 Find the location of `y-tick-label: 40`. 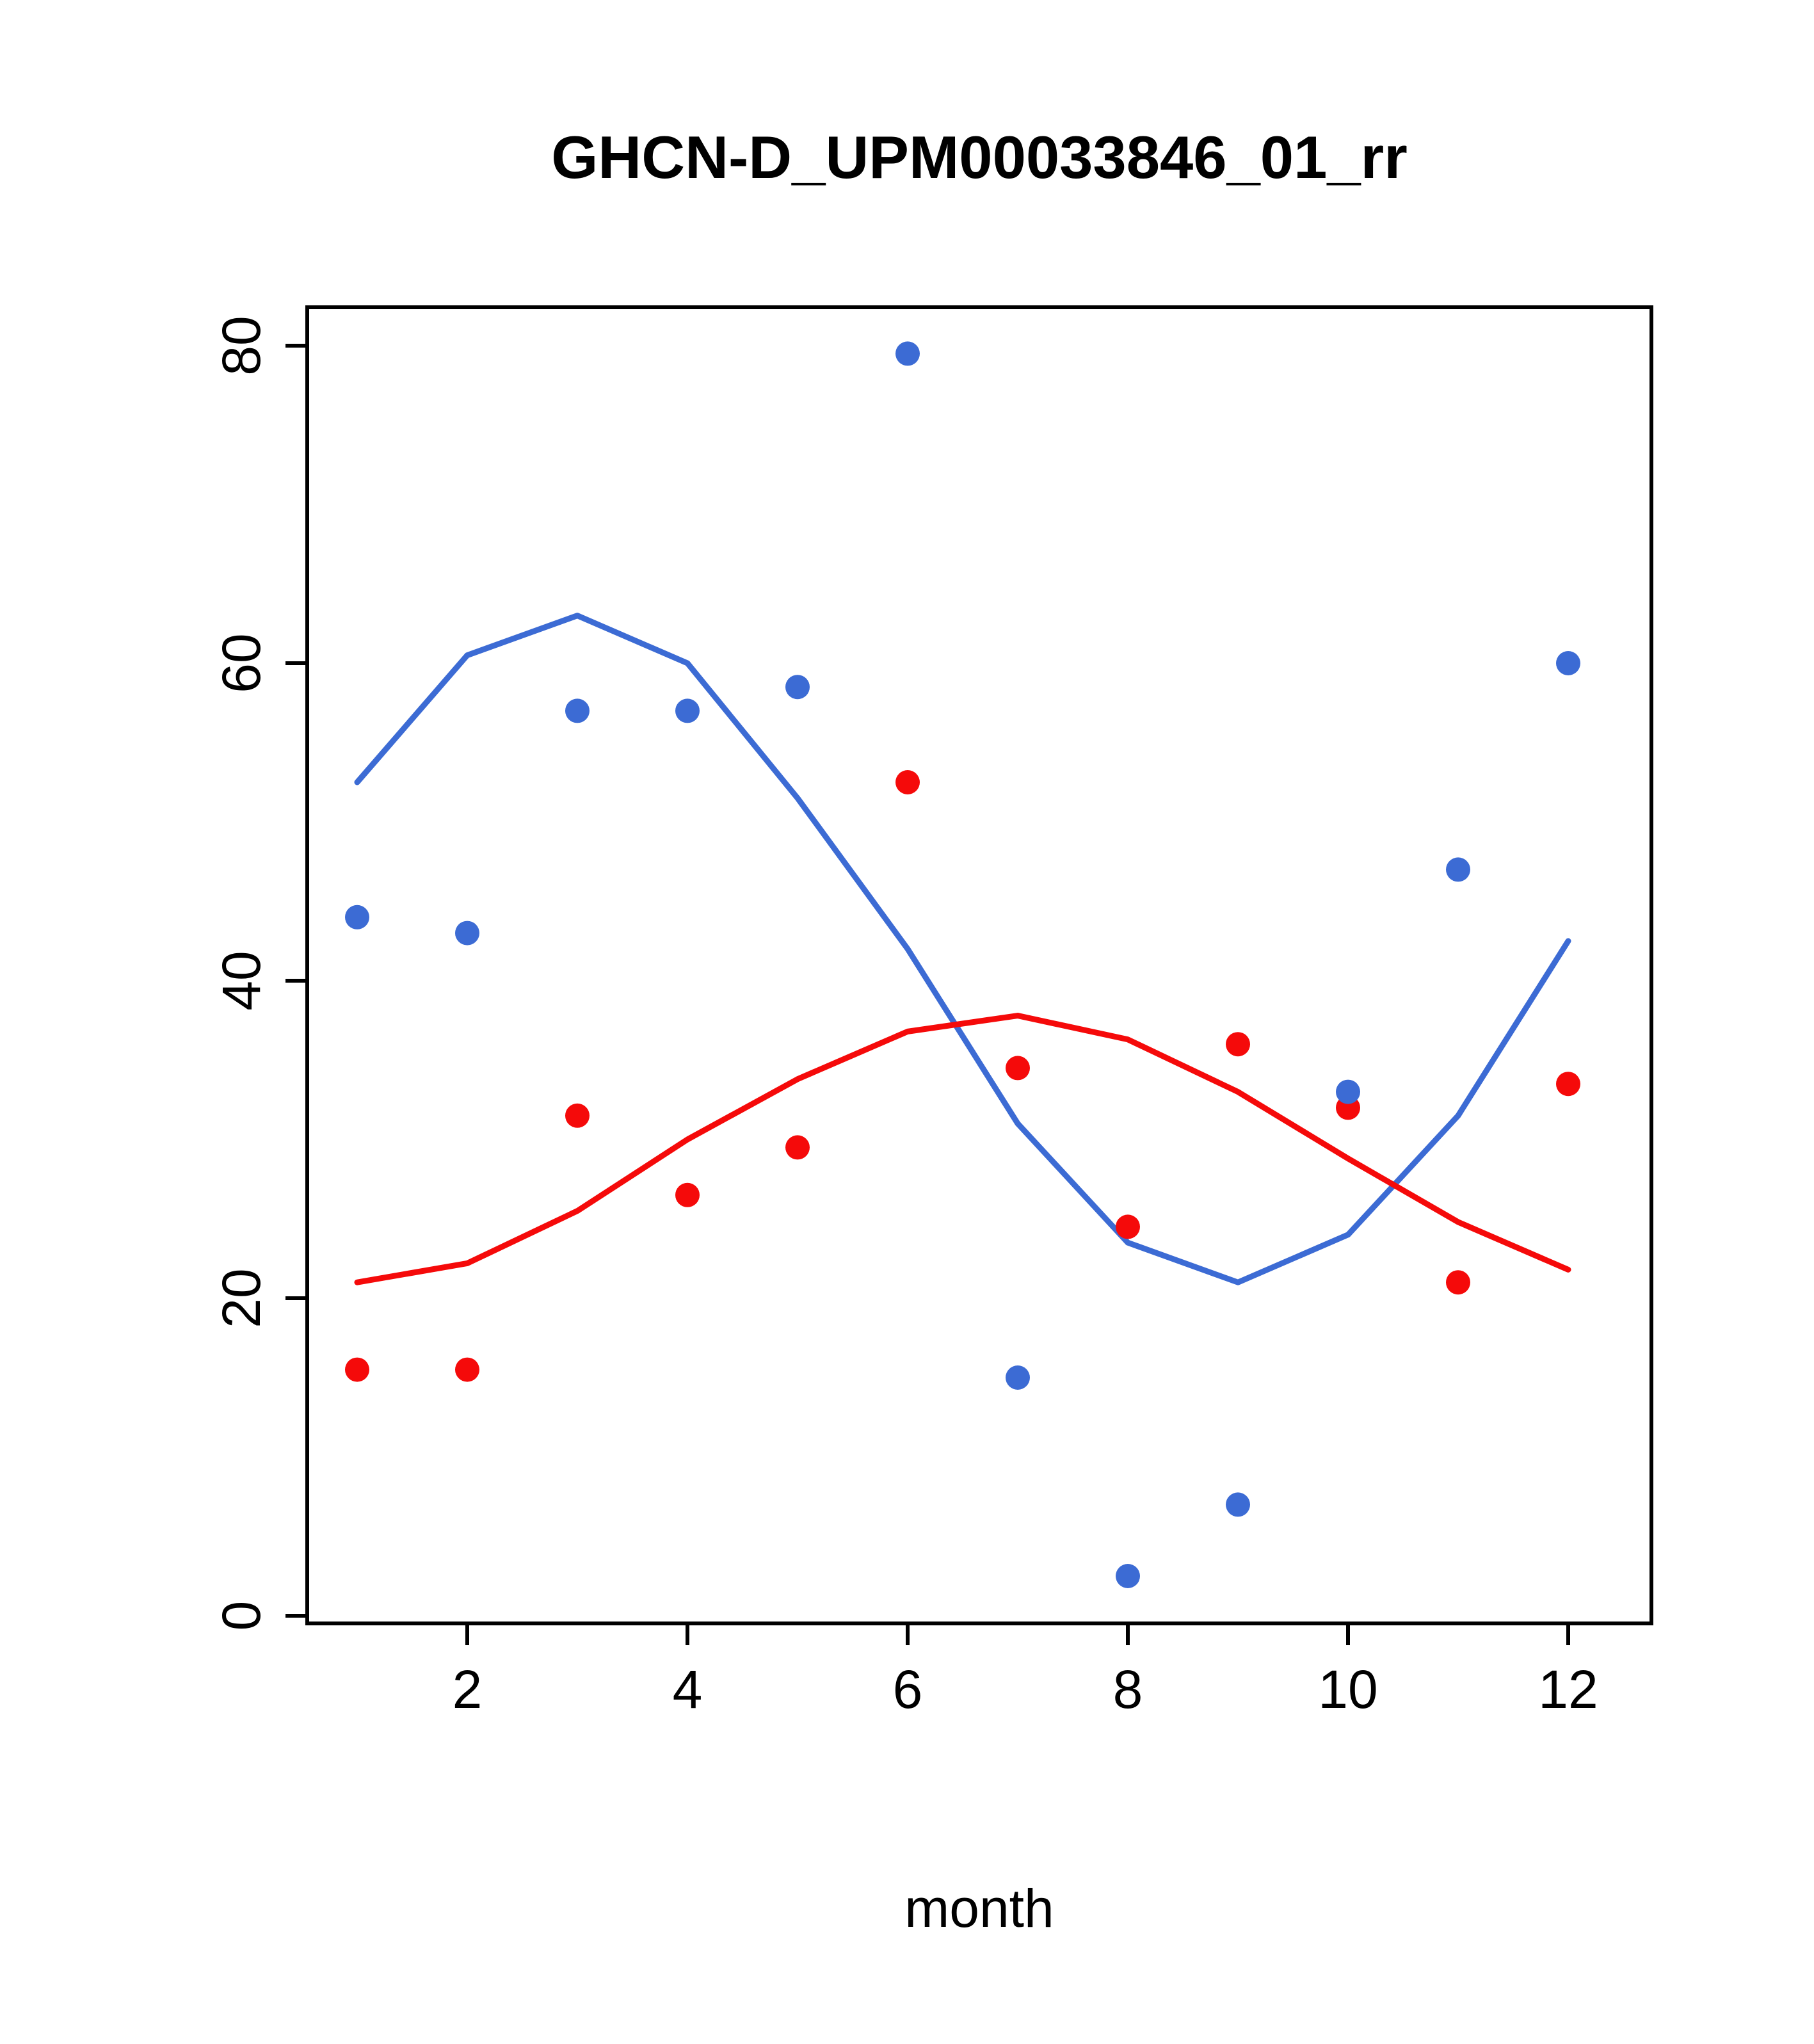

y-tick-label: 40 is located at coordinates (241, 980).